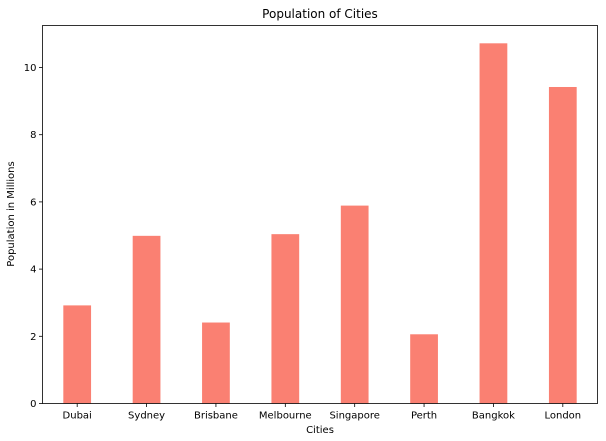  Describe the element at coordinates (33, 135) in the screenshot. I see `y-tick-label: 8` at that location.